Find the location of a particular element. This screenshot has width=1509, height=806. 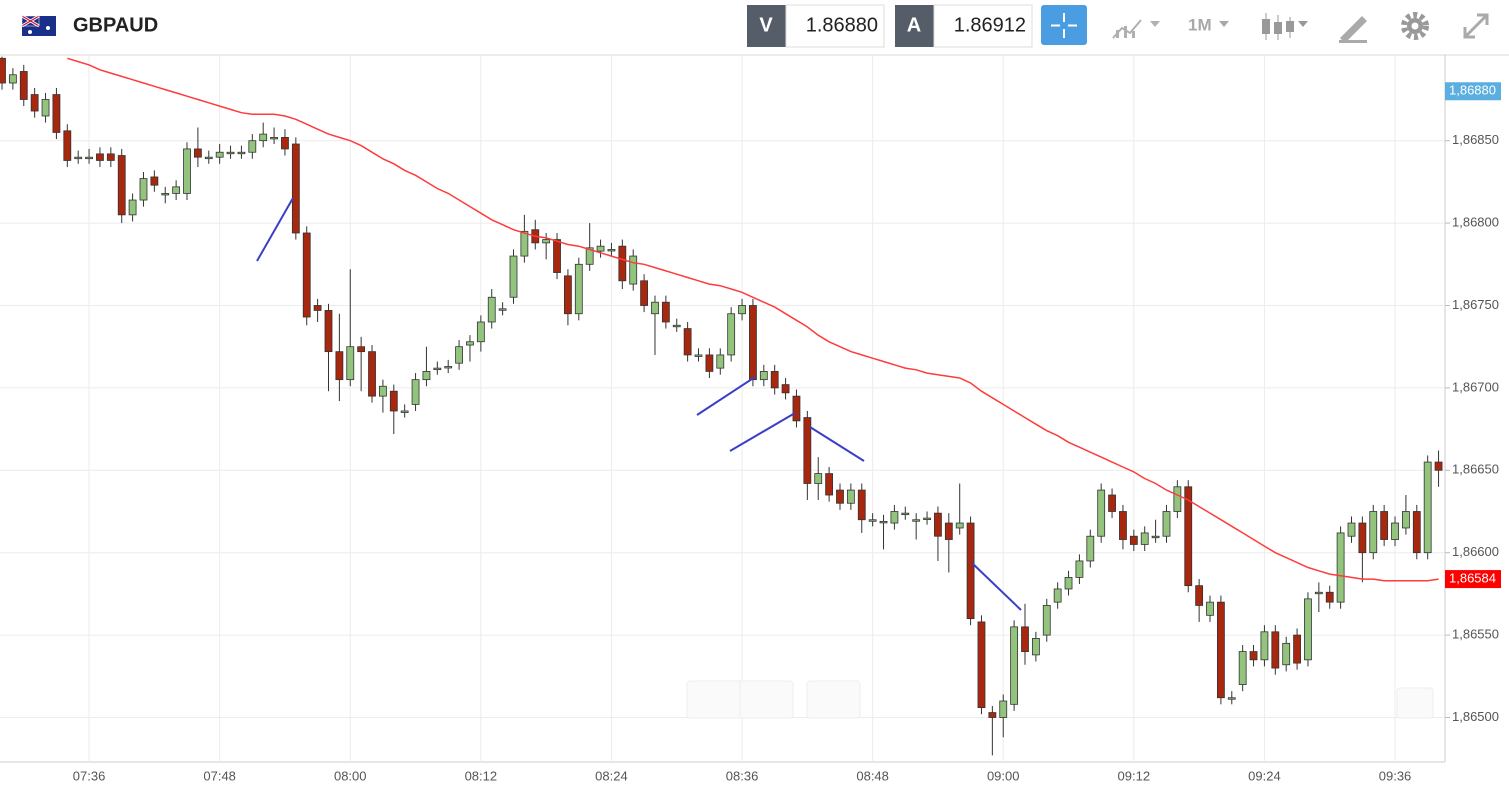

timeframe: 1M is located at coordinates (1200, 24).